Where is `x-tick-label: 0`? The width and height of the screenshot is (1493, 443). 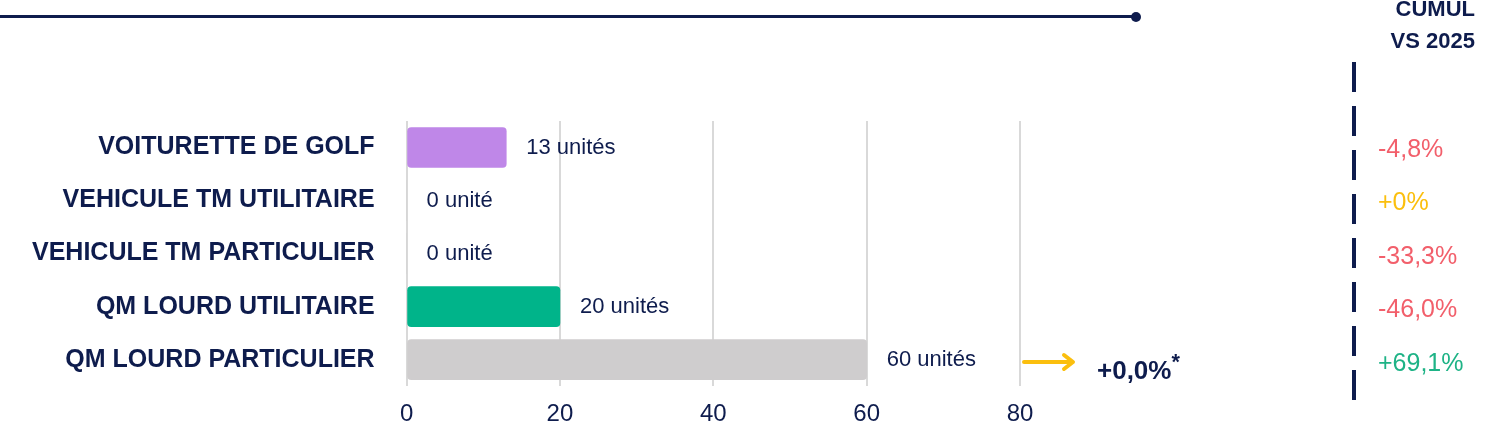 x-tick-label: 0 is located at coordinates (406, 413).